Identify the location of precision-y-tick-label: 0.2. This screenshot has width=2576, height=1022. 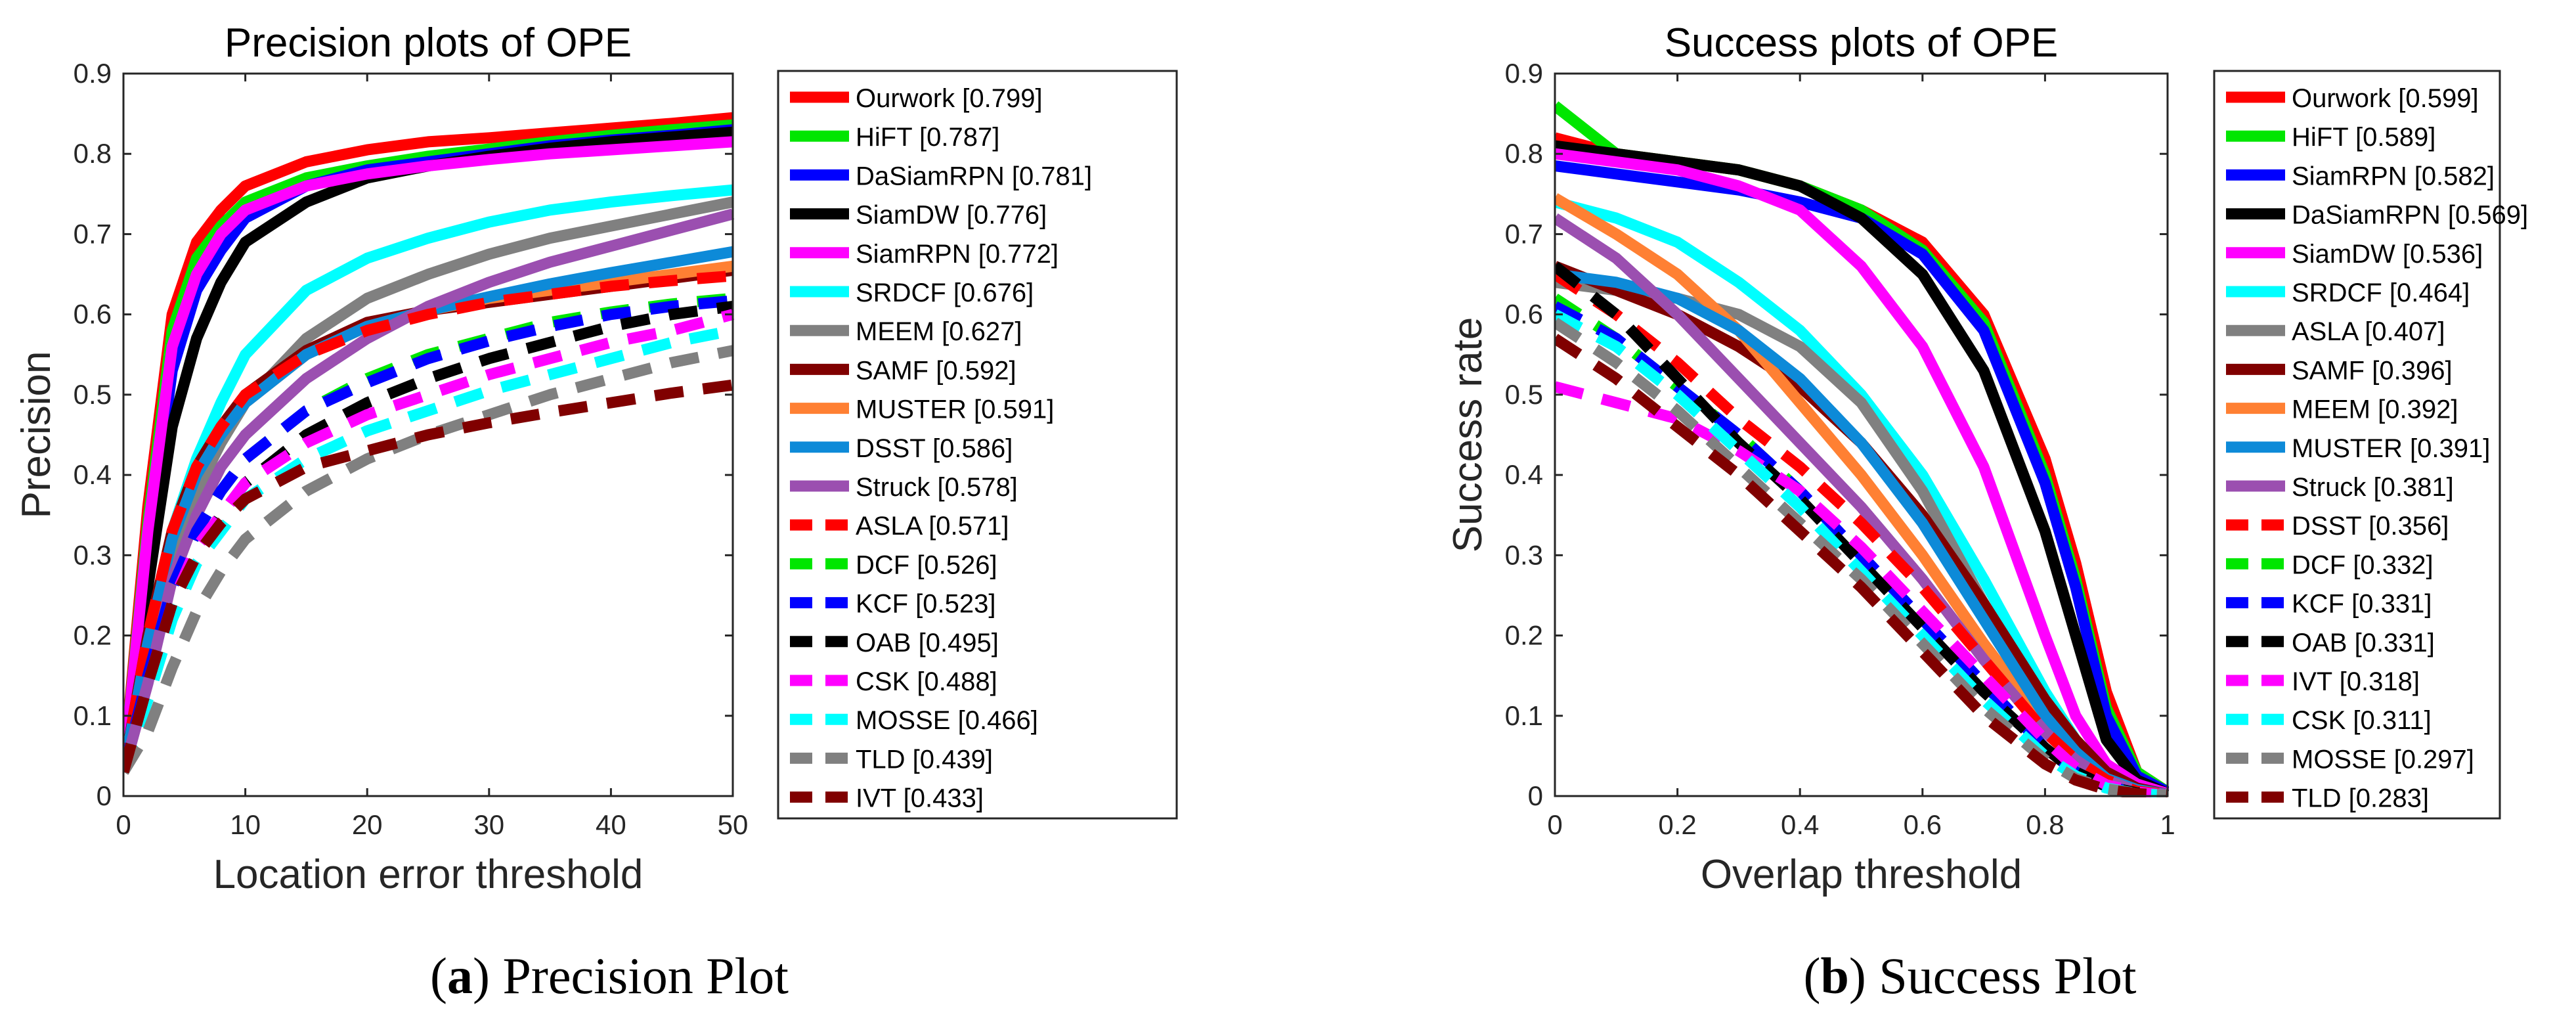
(93, 635).